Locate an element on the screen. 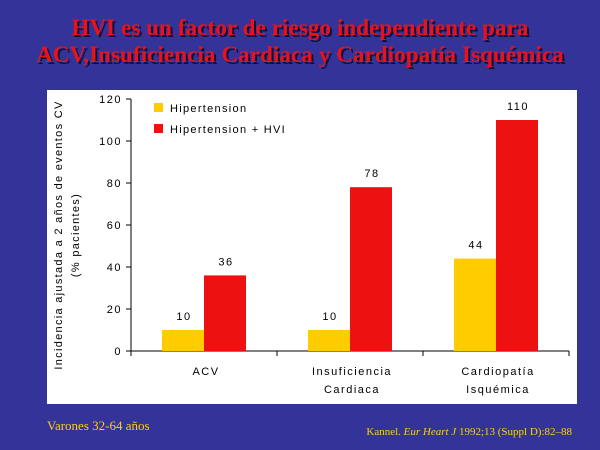  x-tick-label: ACV is located at coordinates (205, 372).